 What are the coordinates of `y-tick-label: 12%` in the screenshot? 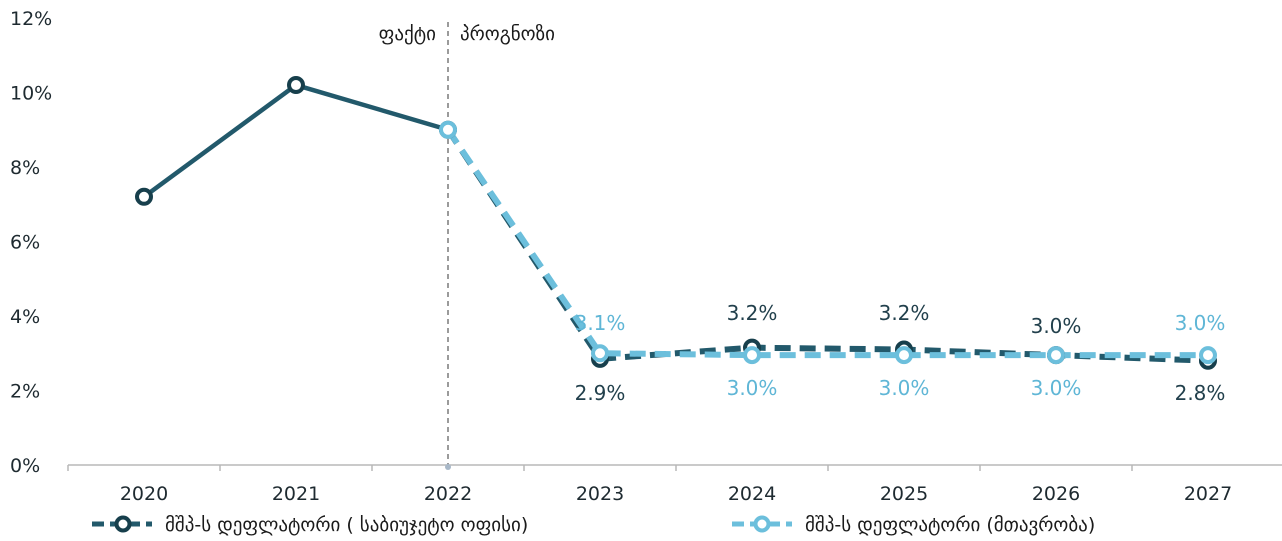 It's located at (31, 19).